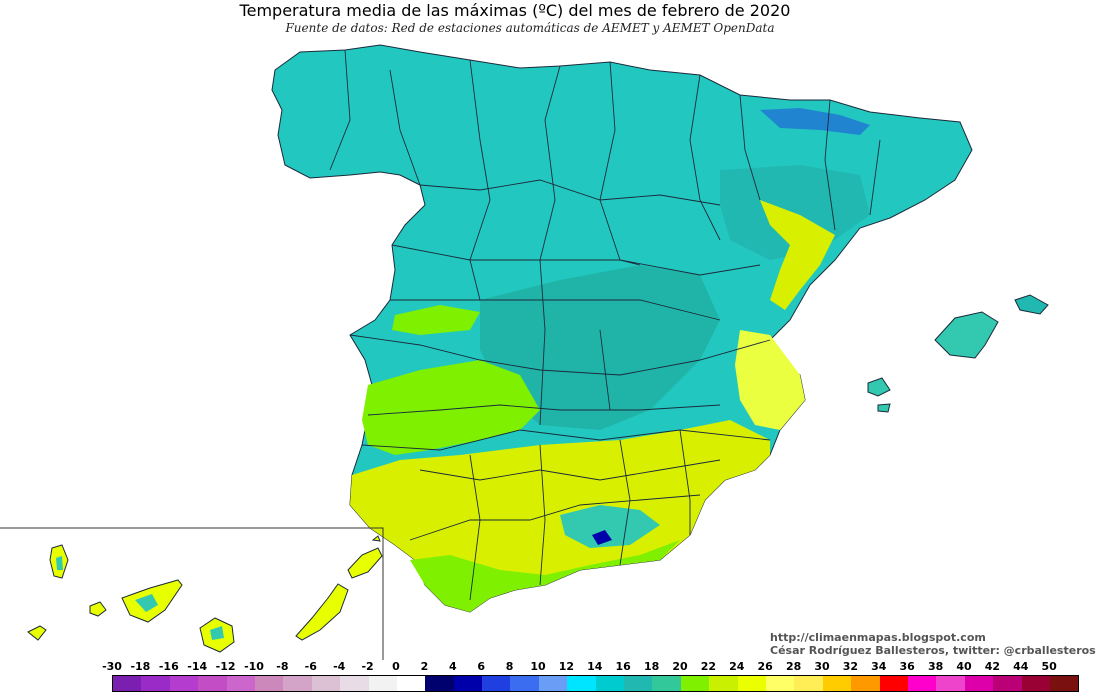 Image resolution: width=1098 pixels, height=696 pixels. I want to click on ibiza-island, so click(879, 387).